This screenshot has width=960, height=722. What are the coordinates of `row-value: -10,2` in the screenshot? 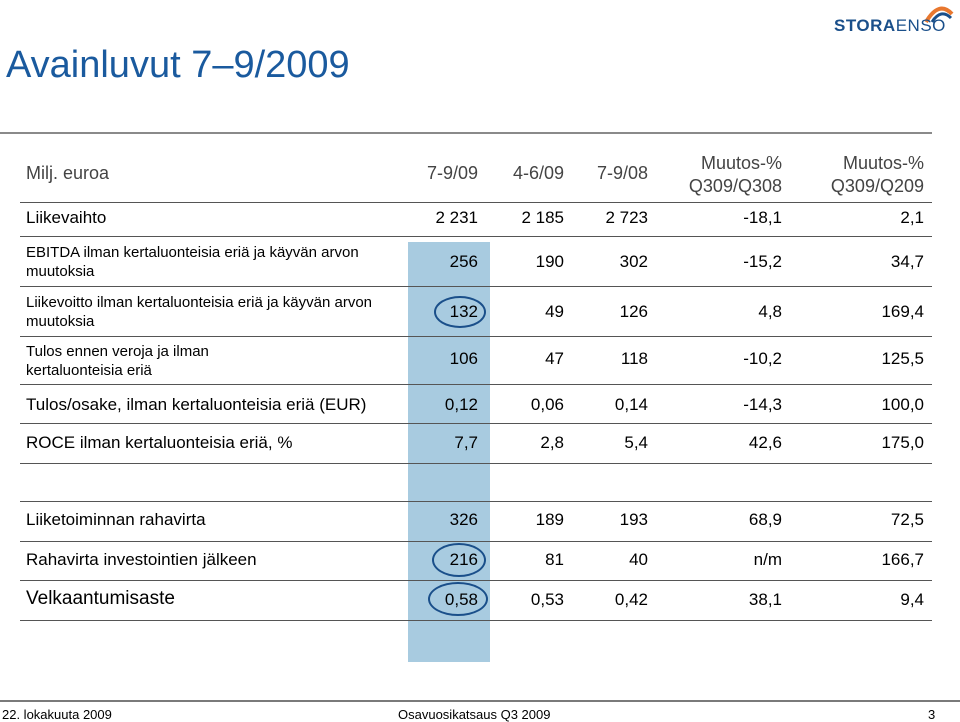 It's located at (762, 358).